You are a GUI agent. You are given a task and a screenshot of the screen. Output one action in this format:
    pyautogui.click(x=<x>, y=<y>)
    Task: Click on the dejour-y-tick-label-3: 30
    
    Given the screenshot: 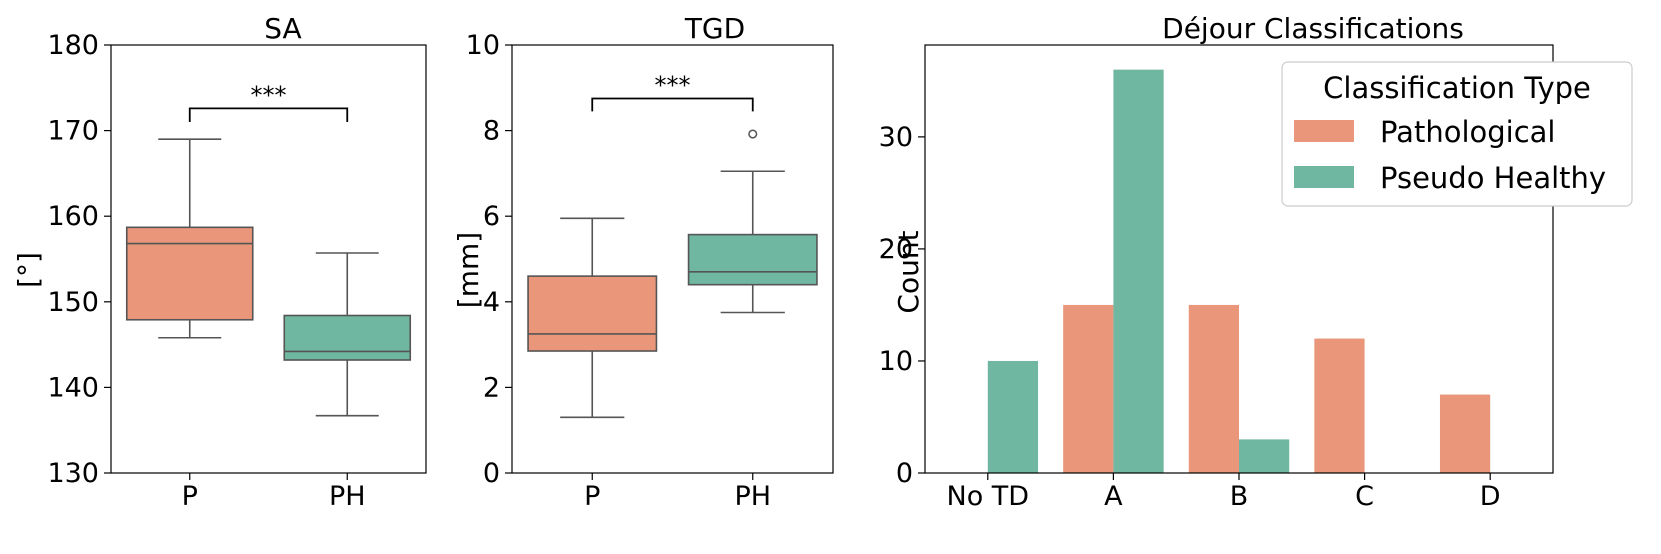 What is the action you would take?
    pyautogui.click(x=896, y=137)
    